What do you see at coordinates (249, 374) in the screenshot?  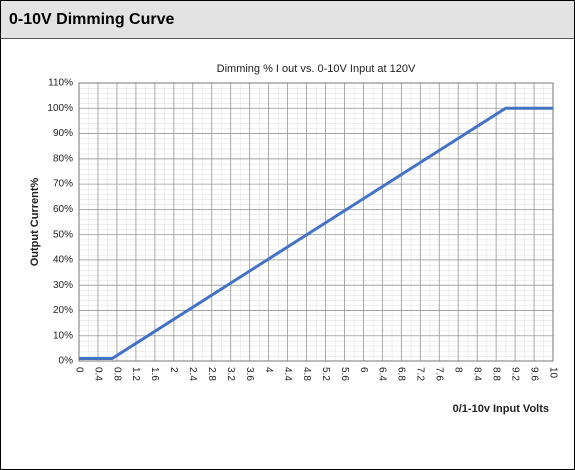 I see `x-tick-label: 3.6` at bounding box center [249, 374].